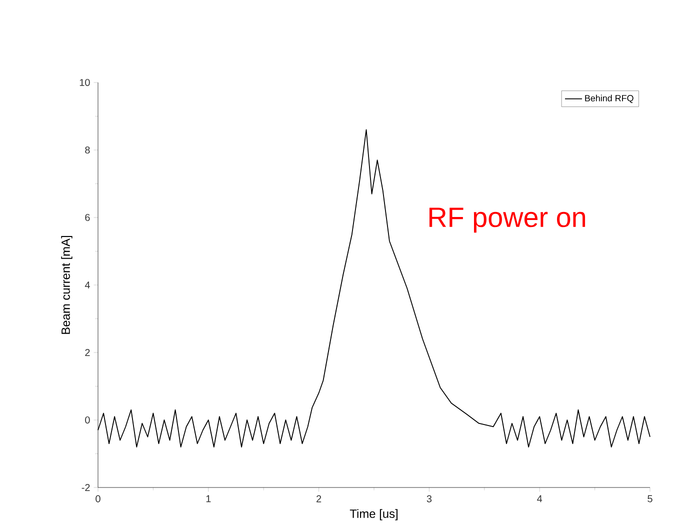  I want to click on y-tick-label: 0, so click(87, 420).